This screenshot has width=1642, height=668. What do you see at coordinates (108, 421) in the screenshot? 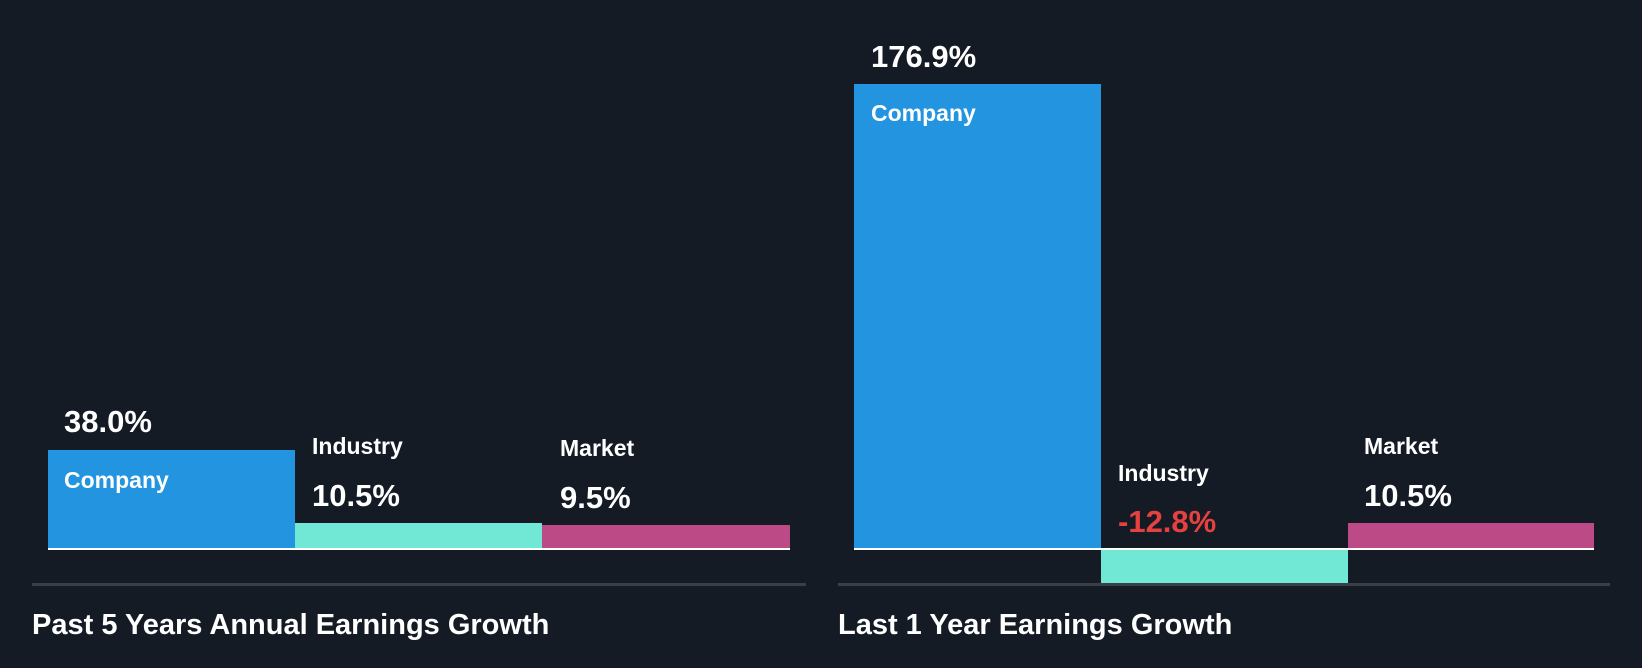
I see `value-company-5y: 38.0%` at bounding box center [108, 421].